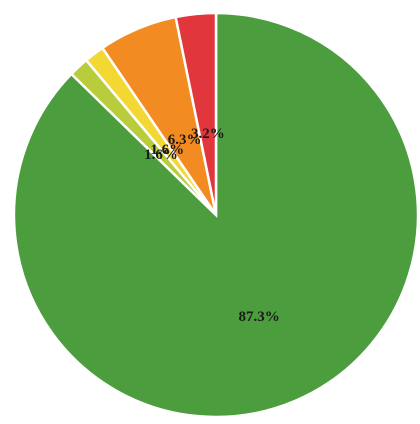 The image size is (420, 424). Describe the element at coordinates (196, 113) in the screenshot. I see `pie-slice` at that location.